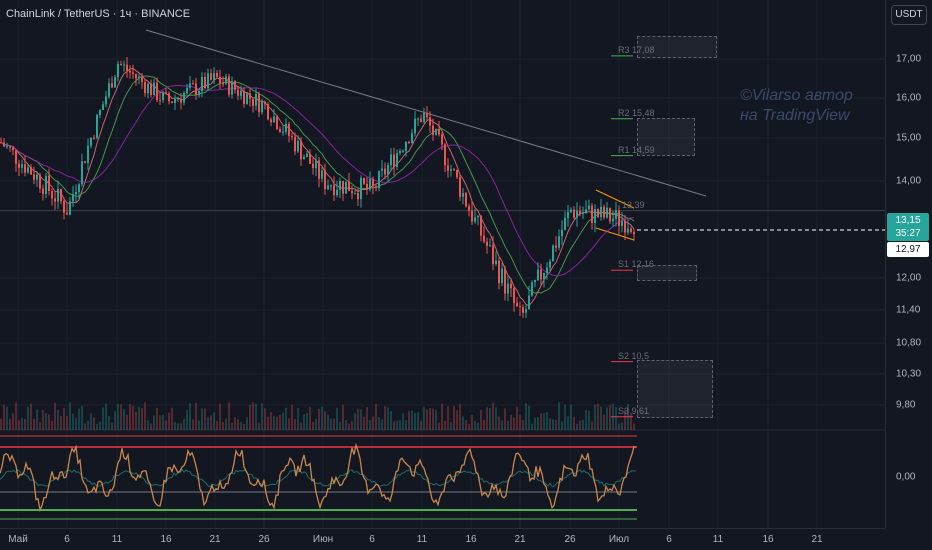 The height and width of the screenshot is (550, 932). Describe the element at coordinates (442, 539) in the screenshot. I see `time-axis: Май 6 11 16 21 26 Июн 6 11 16 21 26 Июл 6 11 16 21` at that location.